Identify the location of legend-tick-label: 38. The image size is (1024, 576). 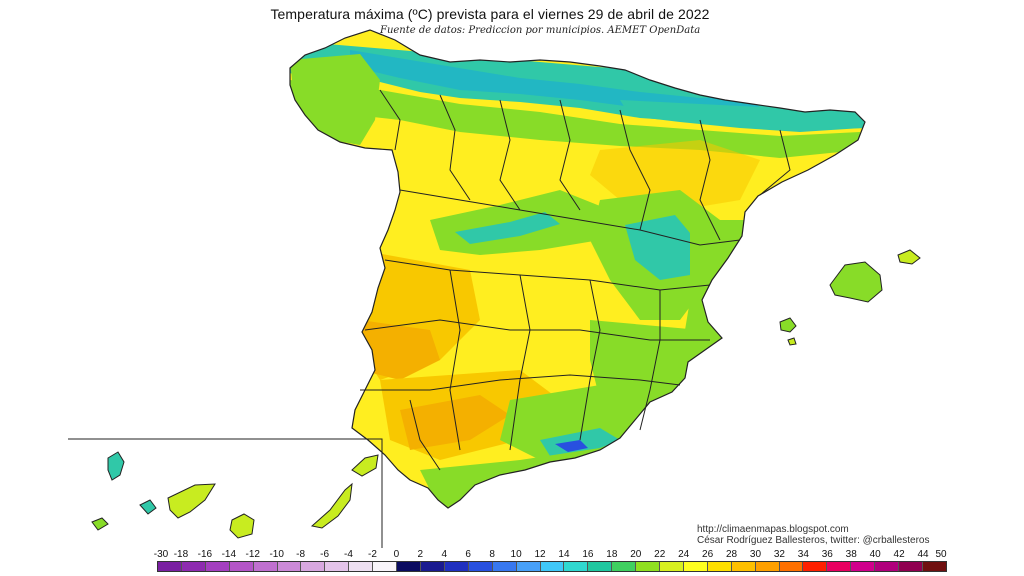
(851, 554).